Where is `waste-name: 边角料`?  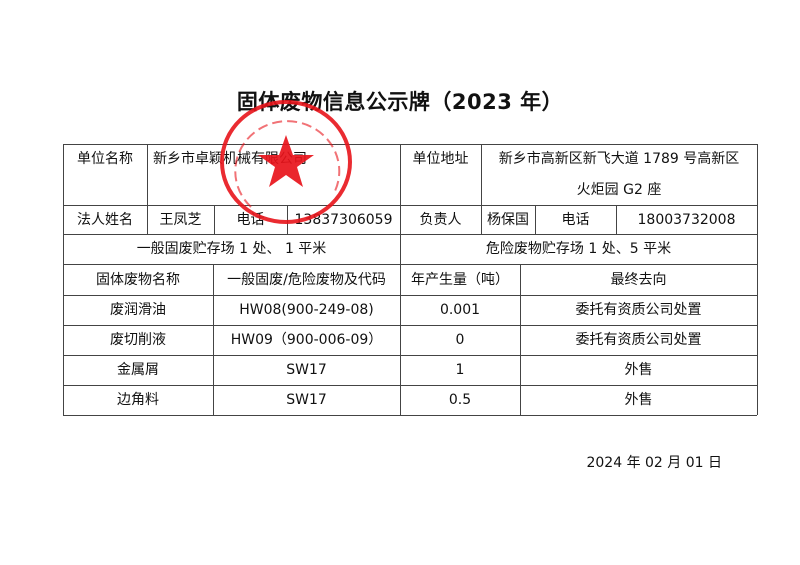 waste-name: 边角料 is located at coordinates (138, 400).